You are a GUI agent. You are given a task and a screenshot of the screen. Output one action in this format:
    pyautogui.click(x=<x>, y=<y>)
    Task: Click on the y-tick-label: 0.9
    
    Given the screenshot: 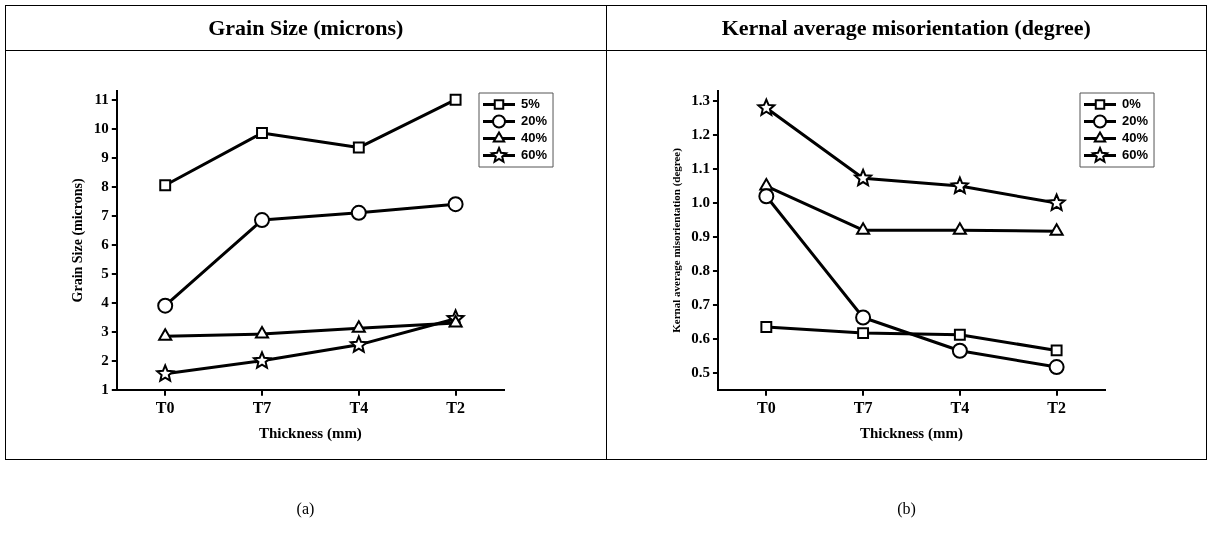 What is the action you would take?
    pyautogui.click(x=700, y=235)
    